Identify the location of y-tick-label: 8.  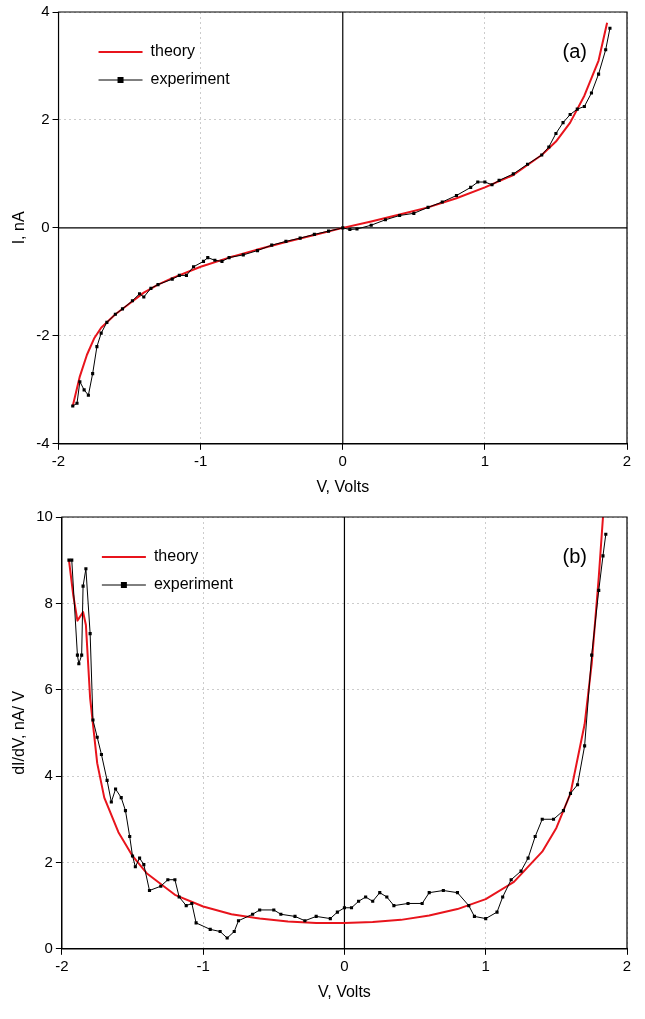
(48, 602).